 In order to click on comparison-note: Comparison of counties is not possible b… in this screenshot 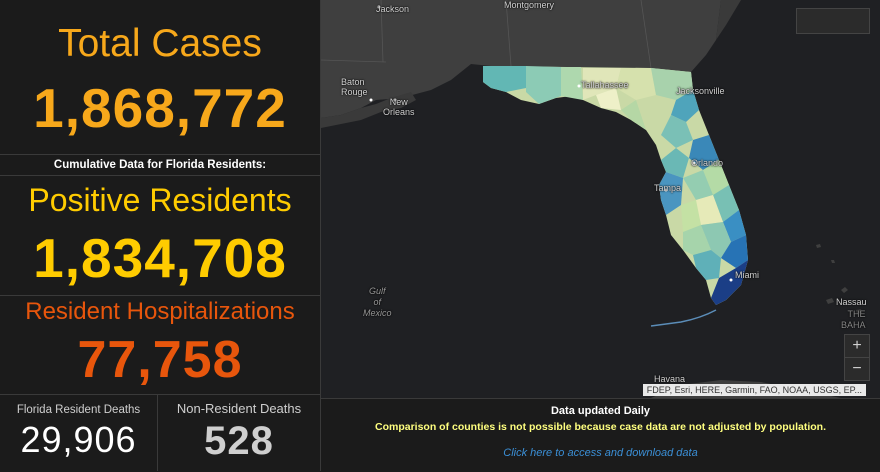, I will do `click(600, 427)`.